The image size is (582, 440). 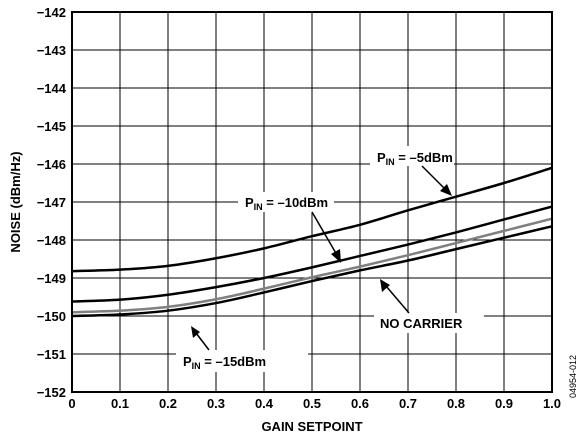 I want to click on x-tick-label: 0.8, so click(x=456, y=403).